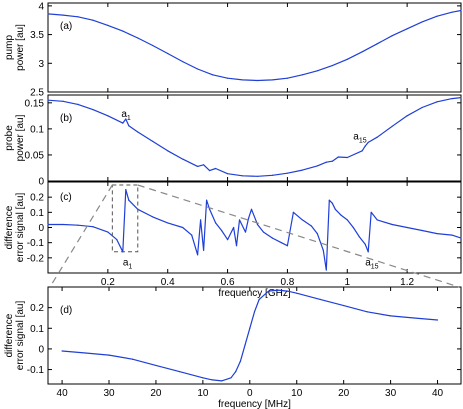 The image size is (463, 409). I want to click on y-tick-label: 4, so click(41, 6).